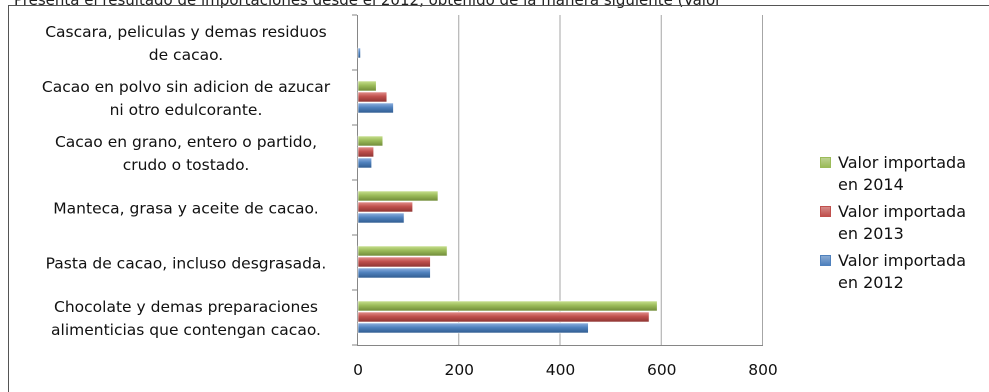 This screenshot has height=392, width=989. What do you see at coordinates (561, 370) in the screenshot?
I see `x-tick-label: 400` at bounding box center [561, 370].